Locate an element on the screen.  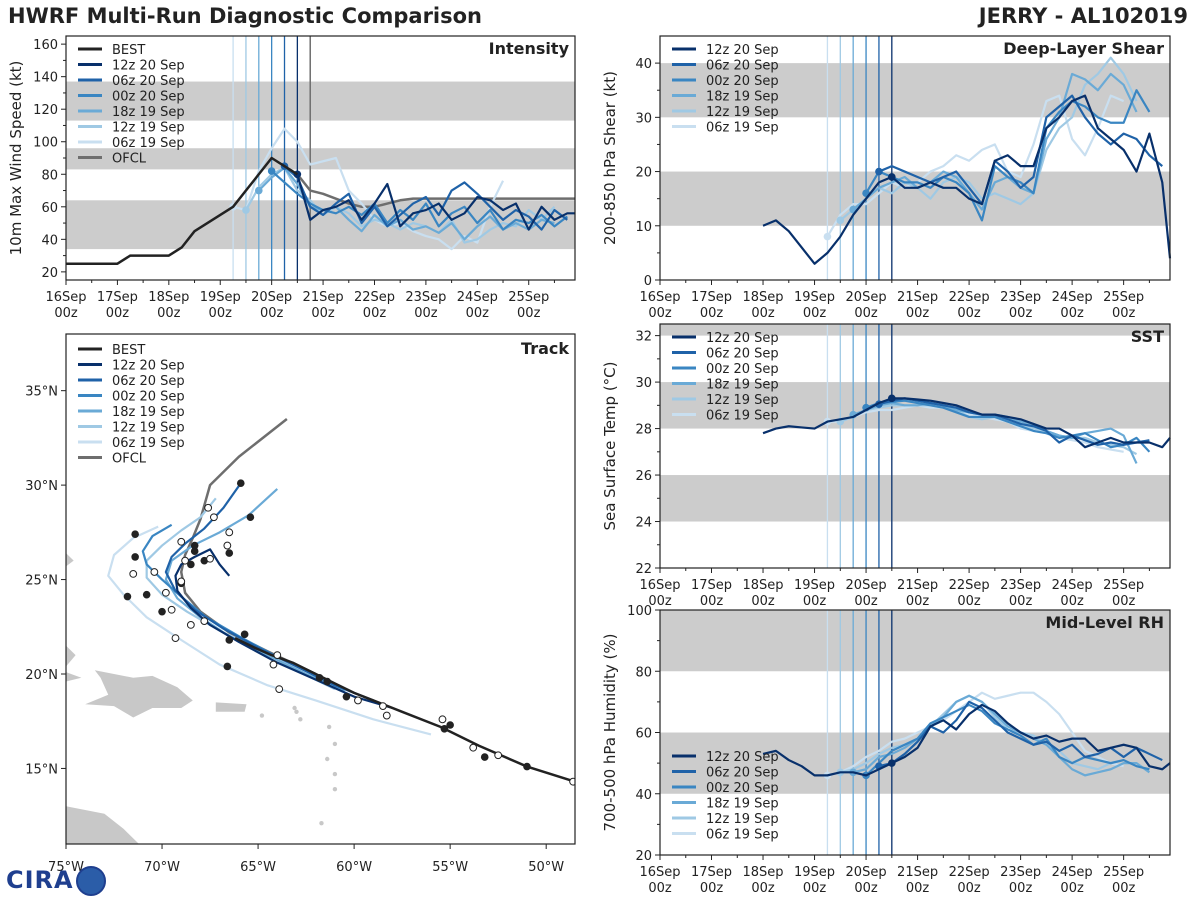
y-tick-label: 22 is located at coordinates (643, 569).